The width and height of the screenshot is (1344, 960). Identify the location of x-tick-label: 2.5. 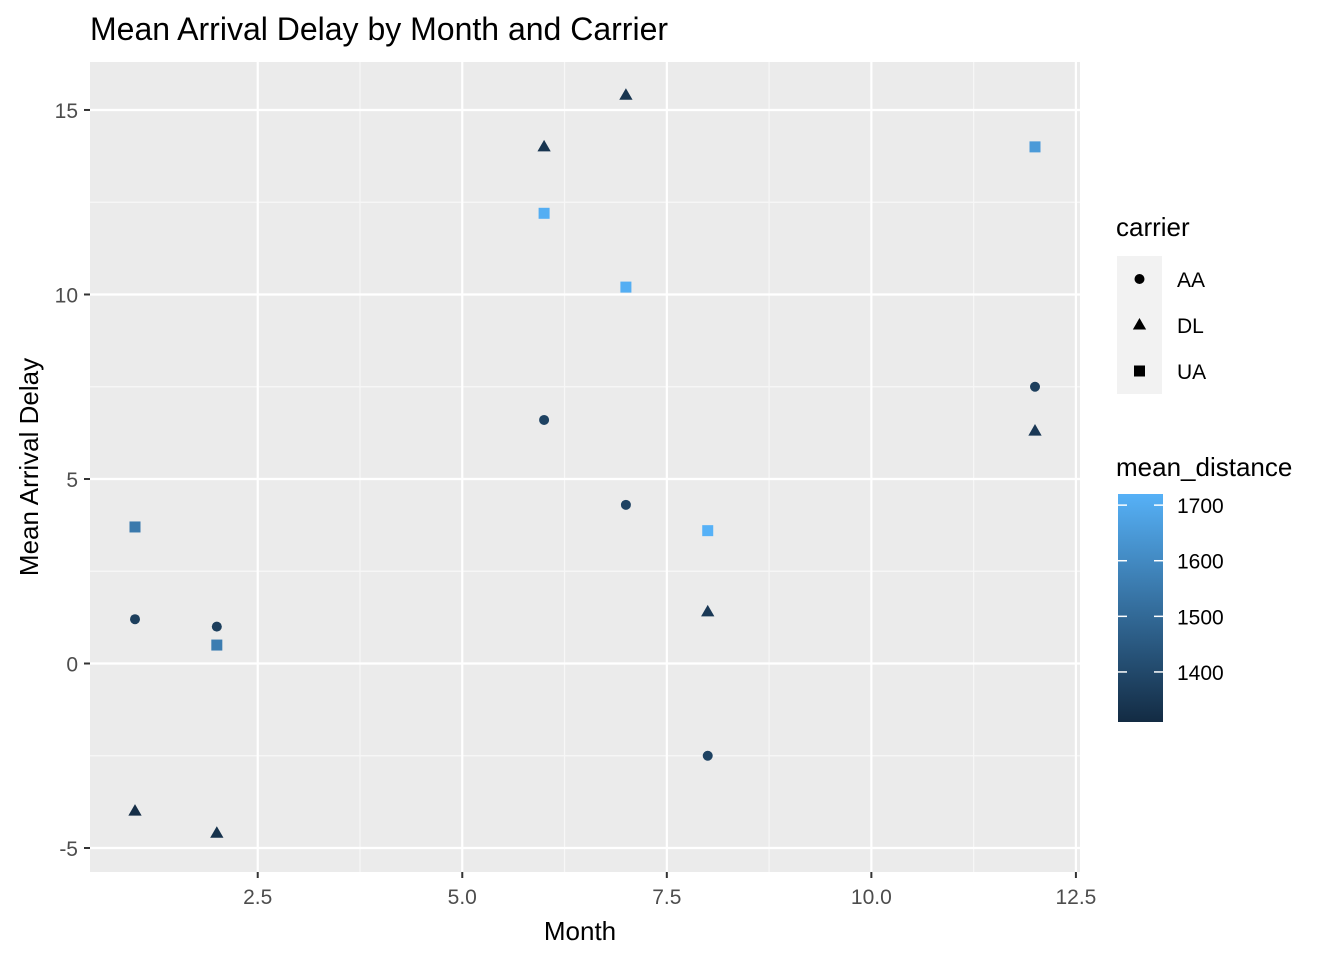
(257, 897).